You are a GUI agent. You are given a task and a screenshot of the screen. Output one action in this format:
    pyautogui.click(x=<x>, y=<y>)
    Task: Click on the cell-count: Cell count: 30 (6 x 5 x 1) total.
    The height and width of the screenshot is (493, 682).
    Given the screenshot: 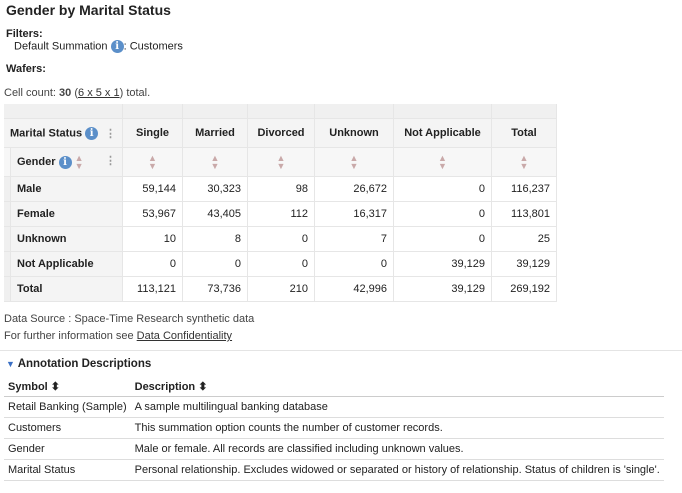 What is the action you would take?
    pyautogui.click(x=77, y=93)
    